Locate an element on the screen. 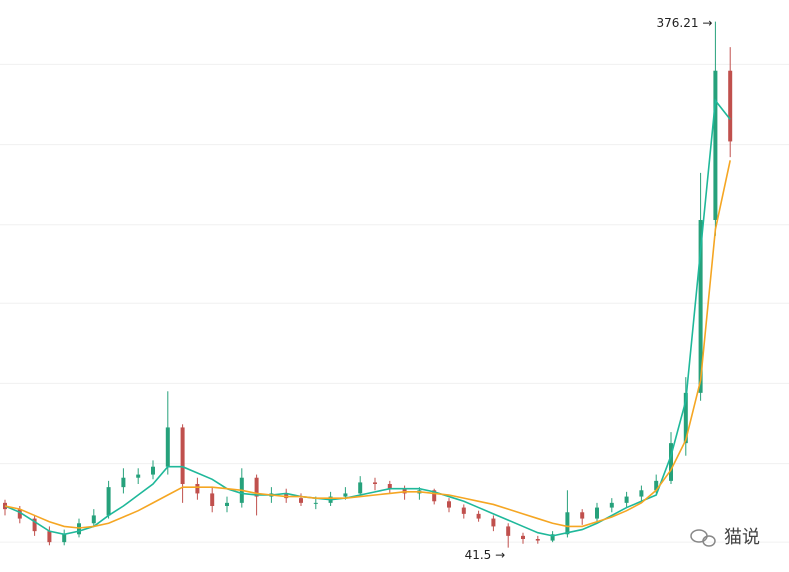  min-label: 41.5 → is located at coordinates (485, 555).